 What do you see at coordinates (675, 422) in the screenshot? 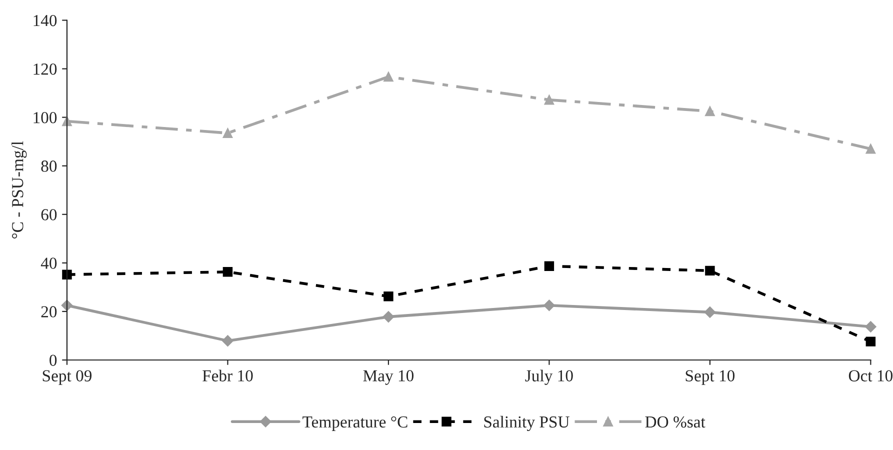
I see `legend-label: DO %sat` at bounding box center [675, 422].